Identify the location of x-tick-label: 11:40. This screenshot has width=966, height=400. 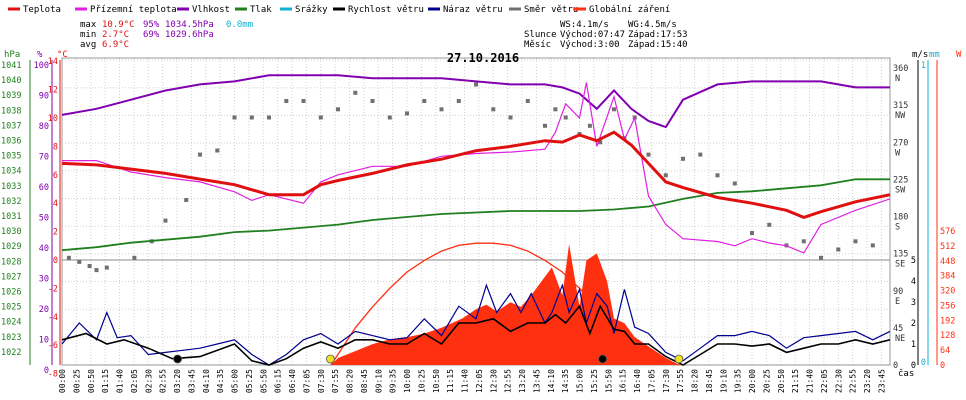
(465, 381).